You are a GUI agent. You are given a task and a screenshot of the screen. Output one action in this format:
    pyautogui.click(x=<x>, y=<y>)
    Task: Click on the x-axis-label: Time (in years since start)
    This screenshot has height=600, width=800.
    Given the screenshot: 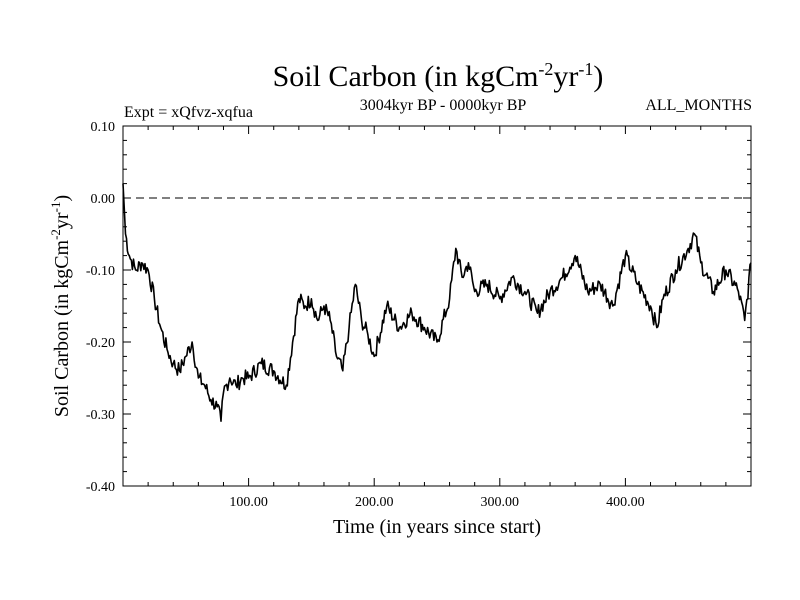 What is the action you would take?
    pyautogui.click(x=437, y=527)
    